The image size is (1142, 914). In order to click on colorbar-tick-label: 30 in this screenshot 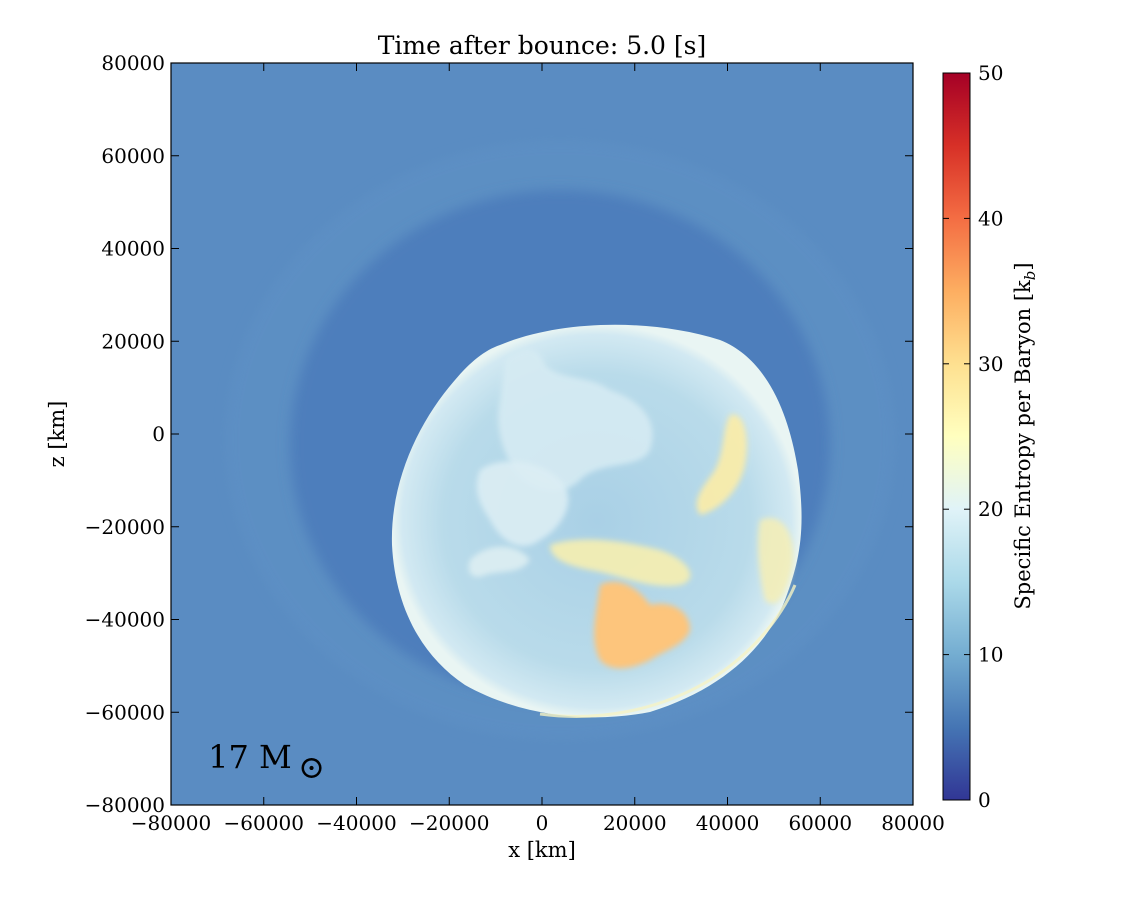, I will do `click(990, 364)`.